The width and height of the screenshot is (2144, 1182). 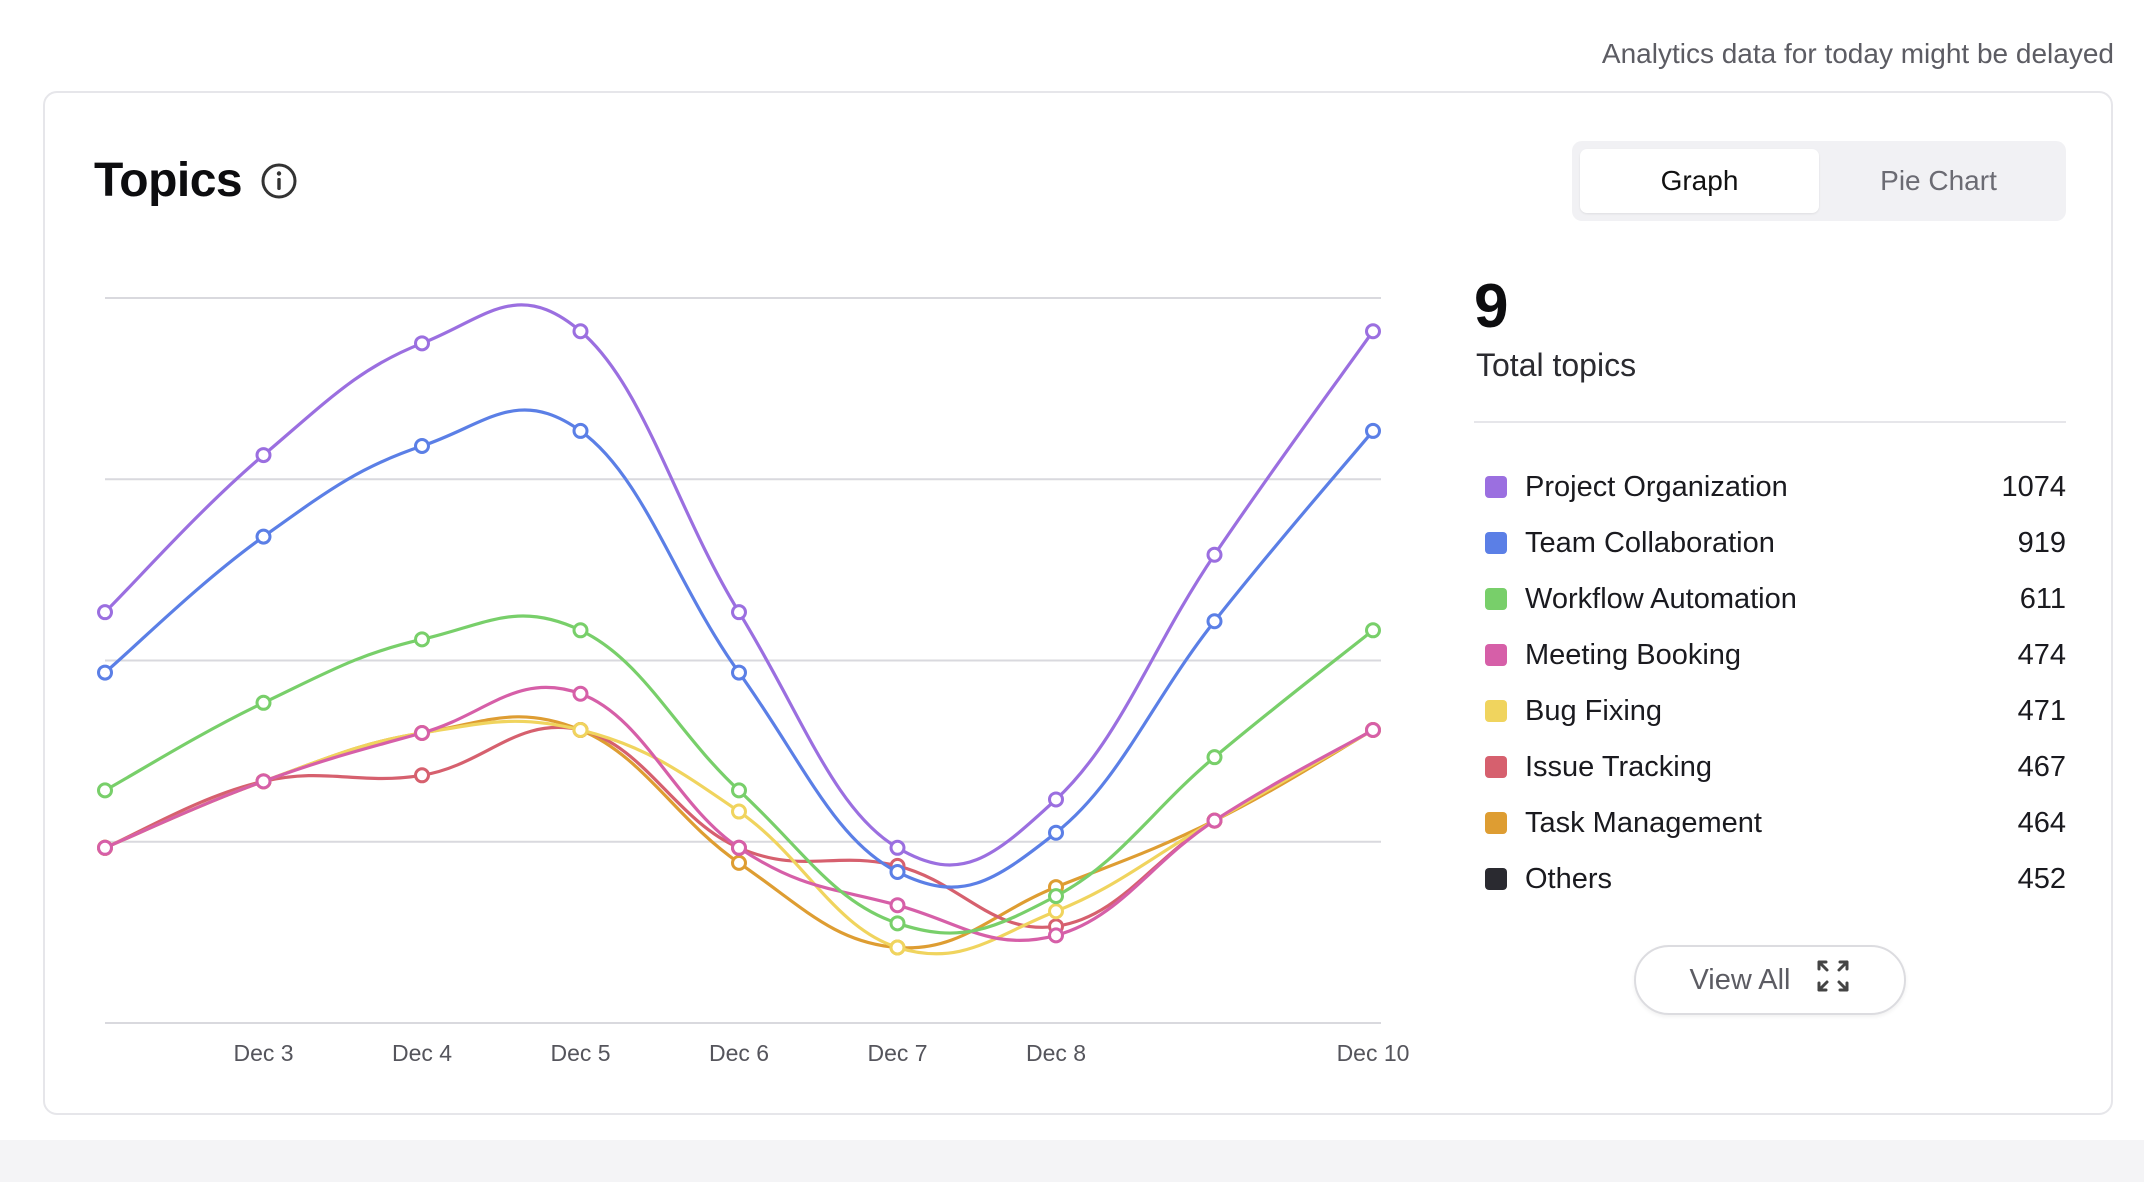 I want to click on legend-item: Project Organization 1074, so click(x=1775, y=487).